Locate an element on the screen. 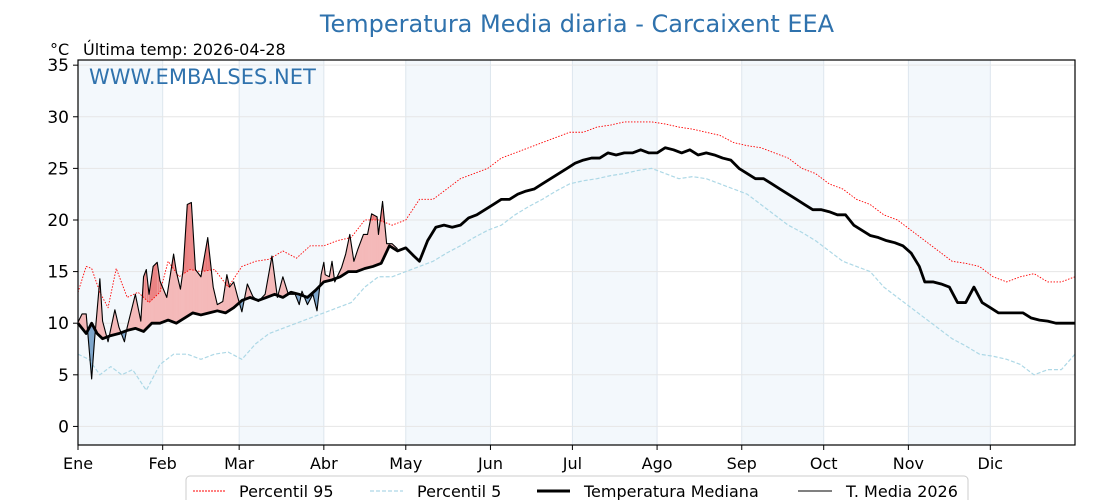  legend-label-p95: Percentil 95 is located at coordinates (286, 491).